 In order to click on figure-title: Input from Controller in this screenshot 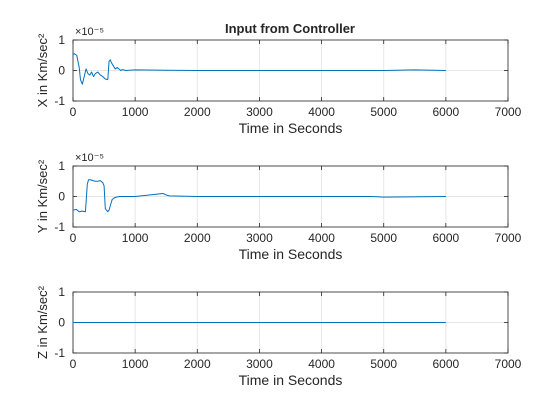, I will do `click(290, 28)`.